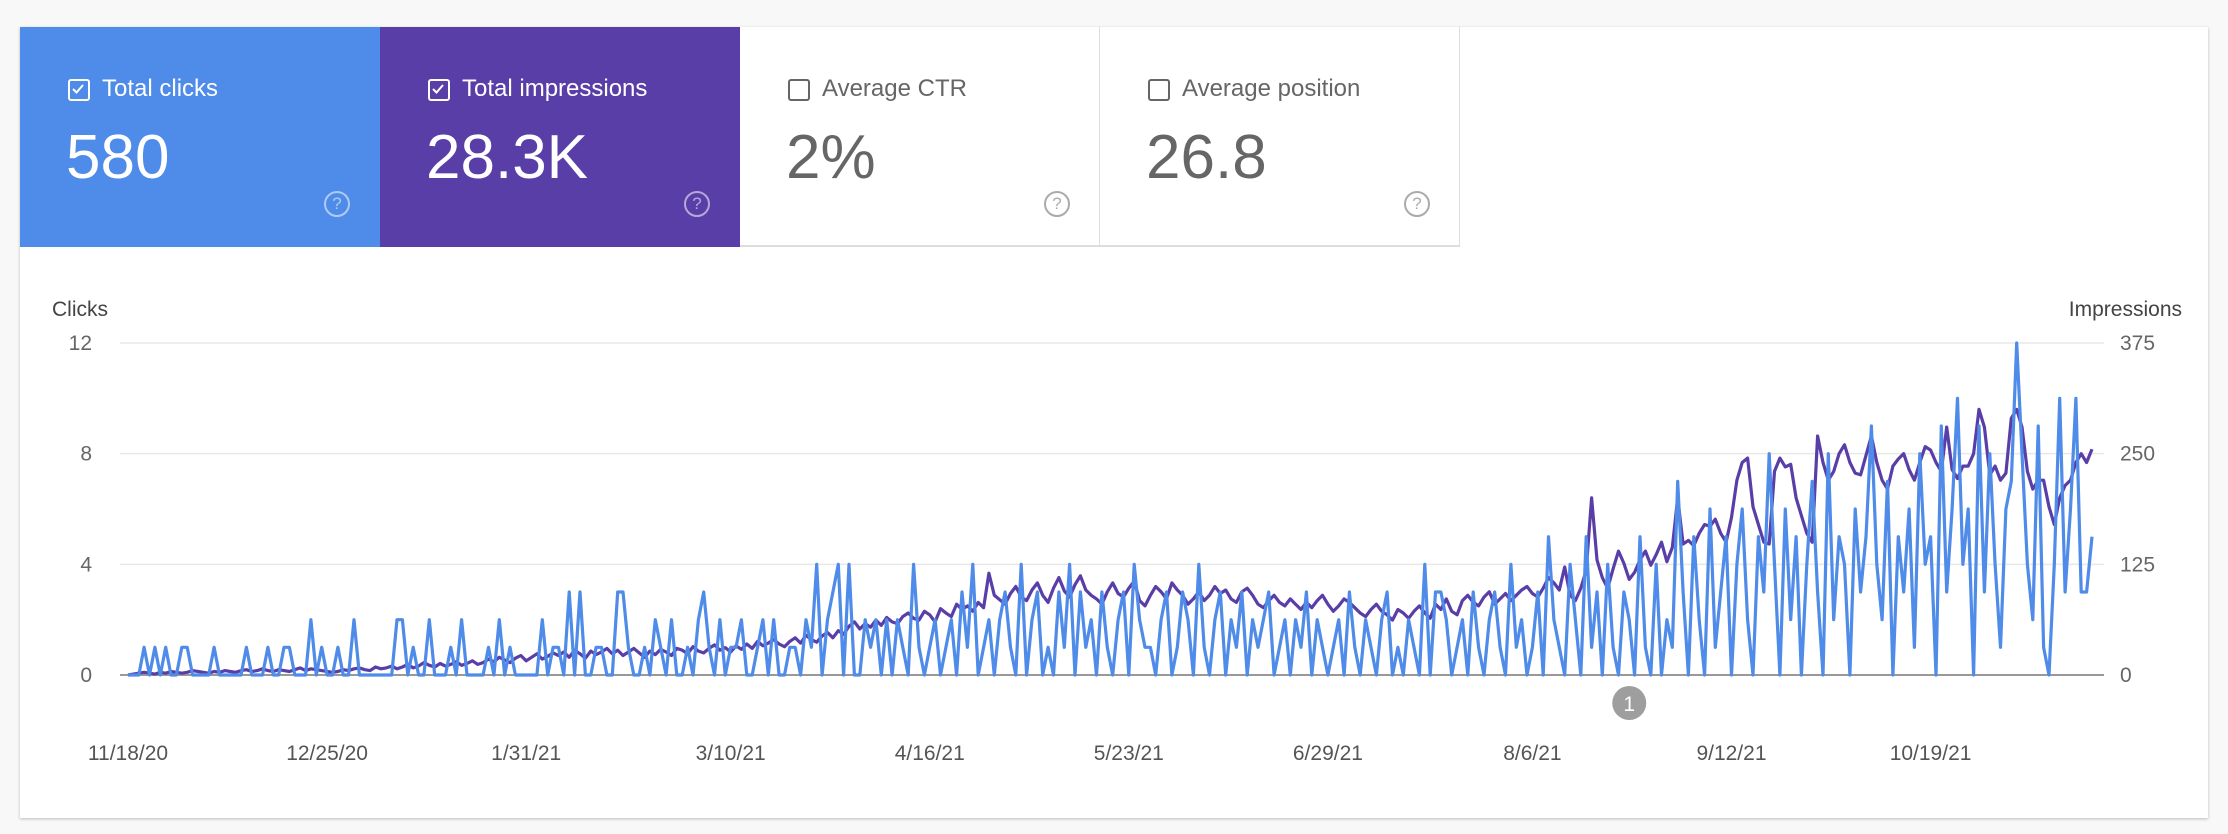 The height and width of the screenshot is (834, 2228). I want to click on right-axis-label: Impressions, so click(2125, 309).